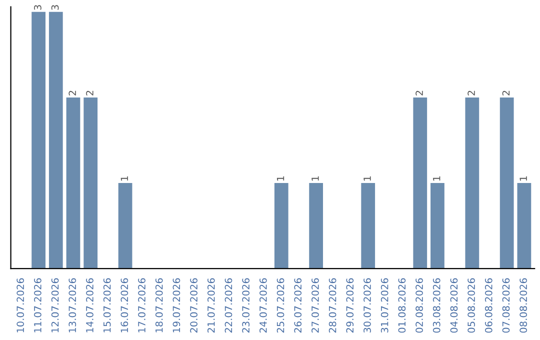  What do you see at coordinates (176, 305) in the screenshot?
I see `x-tick-label: 19.07.2026` at bounding box center [176, 305].